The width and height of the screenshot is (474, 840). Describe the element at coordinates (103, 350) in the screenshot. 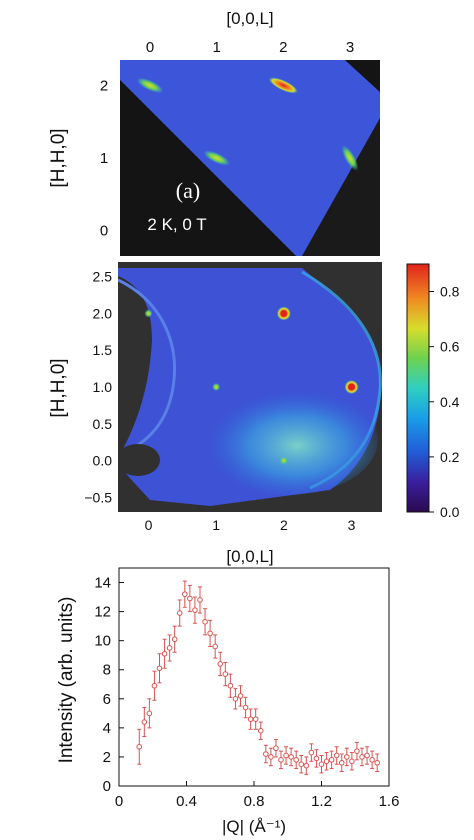

I see `tick-label: 1.5` at that location.